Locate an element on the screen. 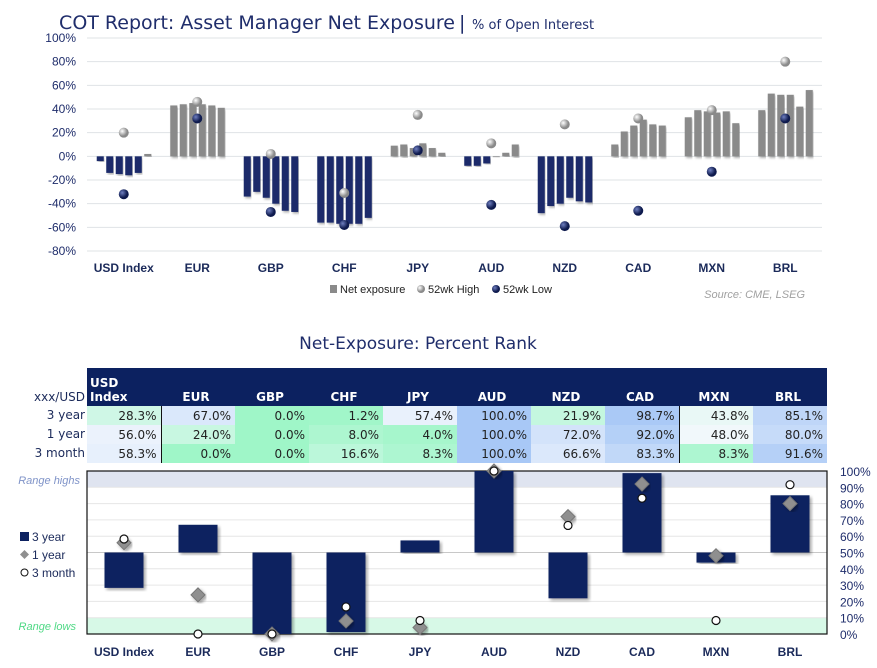 The width and height of the screenshot is (877, 668). category-label: AUD is located at coordinates (491, 268).